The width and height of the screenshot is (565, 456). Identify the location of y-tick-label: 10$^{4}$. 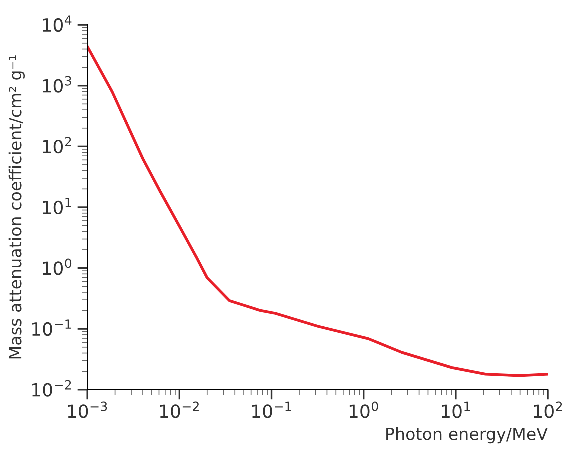
(57, 24).